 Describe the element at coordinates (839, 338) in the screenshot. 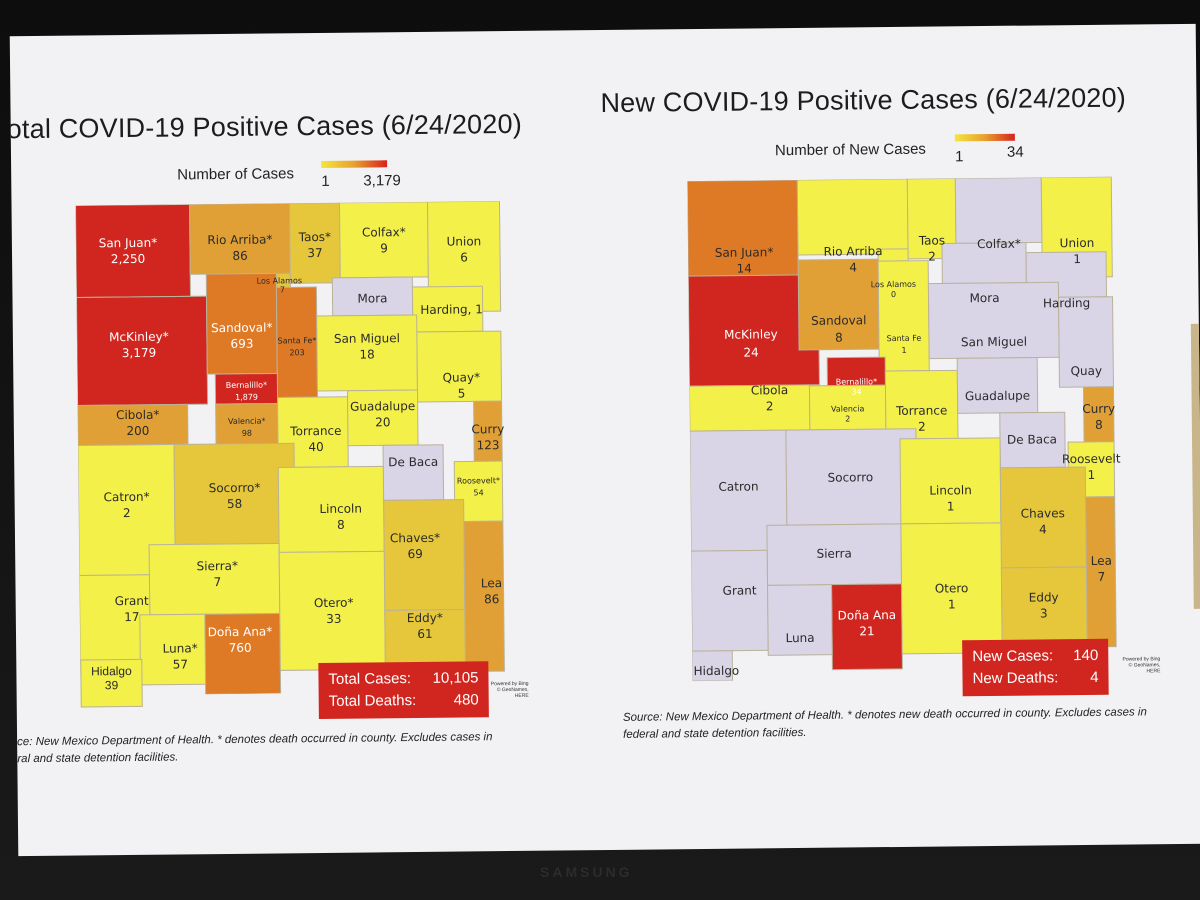

I see `value-sandoval: 8` at that location.